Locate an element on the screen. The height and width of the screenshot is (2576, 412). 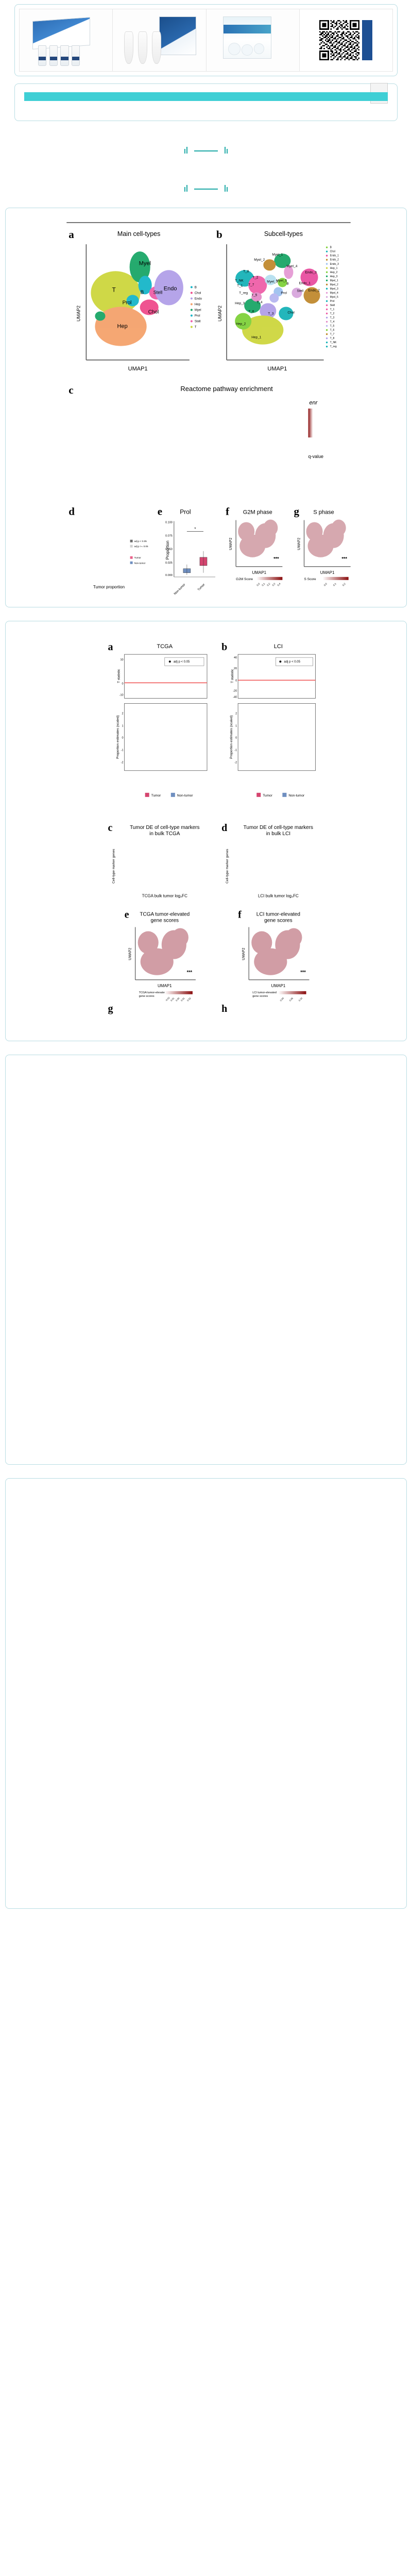
svg-text: G2M Score is located at coordinates (244, 579).